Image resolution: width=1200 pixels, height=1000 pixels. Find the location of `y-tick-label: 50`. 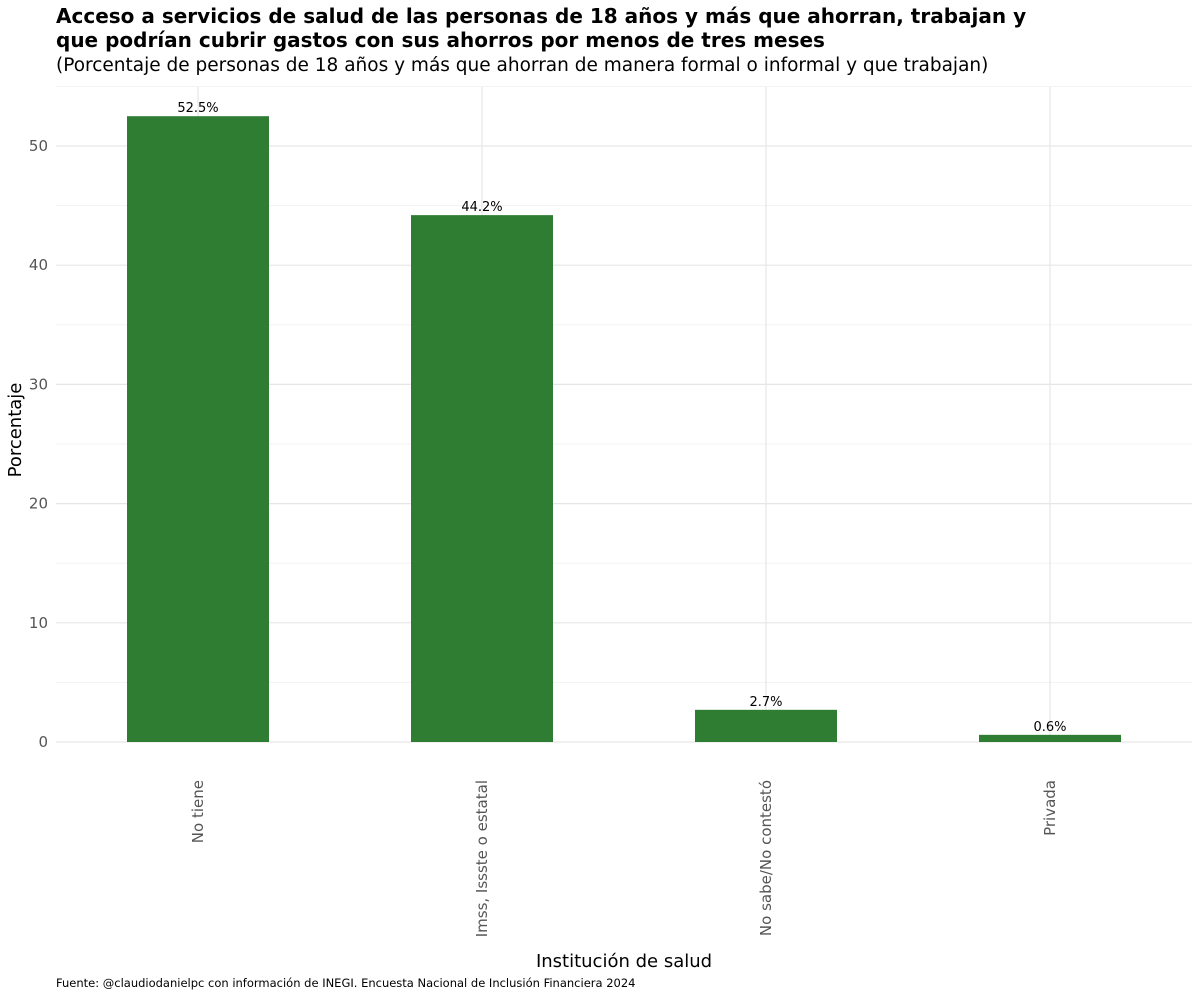

y-tick-label: 50 is located at coordinates (38, 146).